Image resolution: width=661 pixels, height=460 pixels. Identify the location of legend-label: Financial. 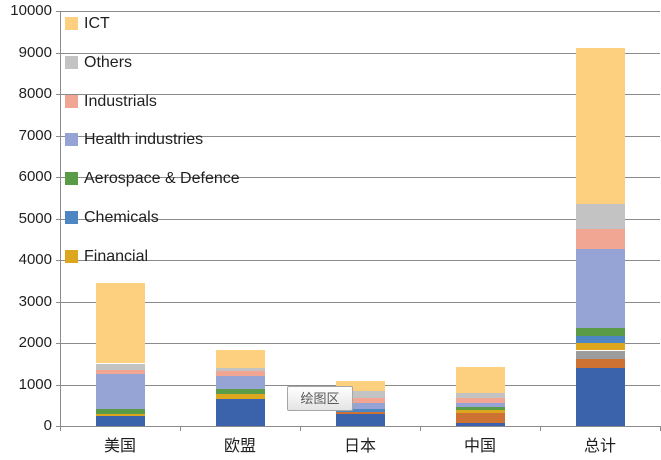
(116, 256).